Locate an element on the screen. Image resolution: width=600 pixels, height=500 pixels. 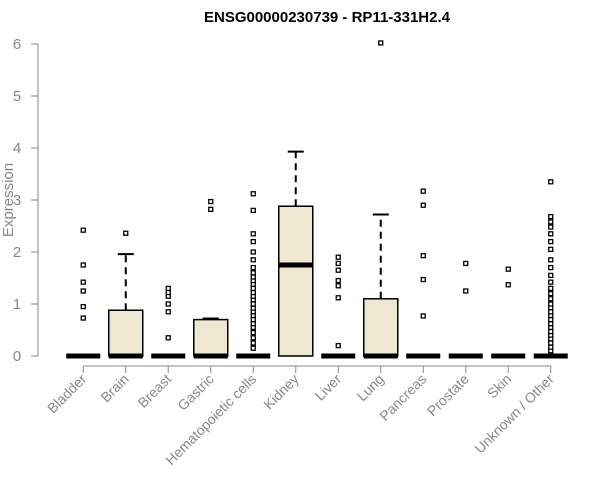
x-tick-label: Prostate is located at coordinates (448, 395).